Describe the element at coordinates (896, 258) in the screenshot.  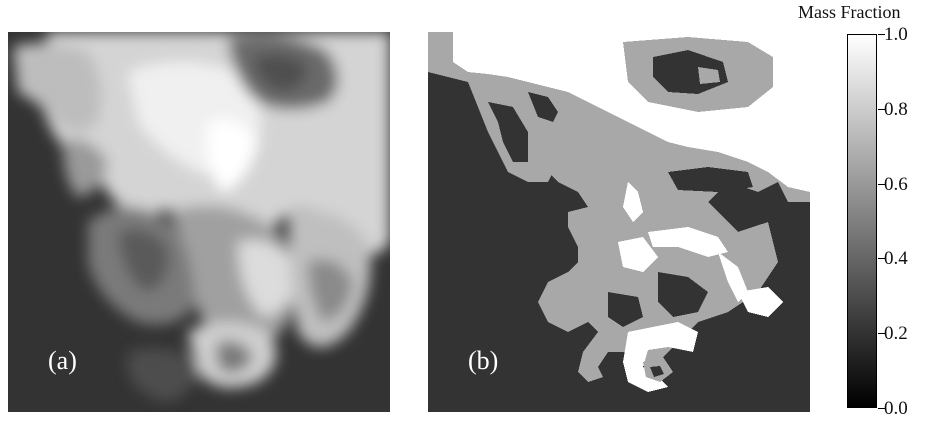
I see `colorbar-tick-label: 0.4` at that location.